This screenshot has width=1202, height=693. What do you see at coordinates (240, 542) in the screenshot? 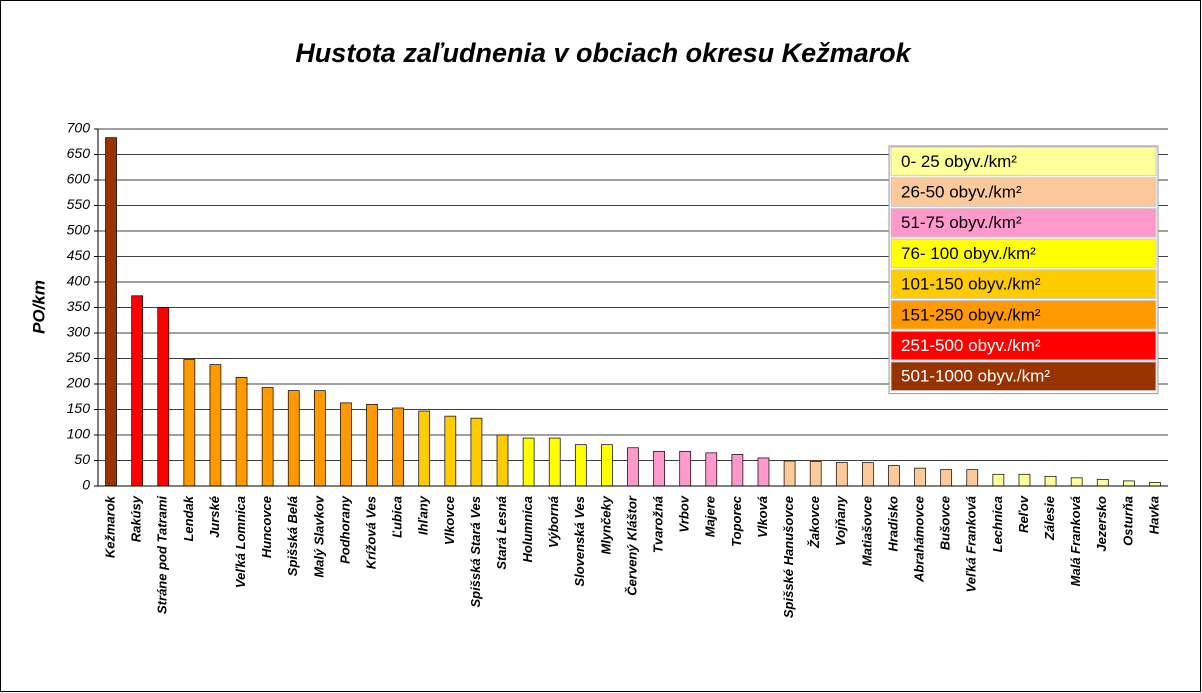
I see `x-tick-label: Veľká Lomnica` at bounding box center [240, 542].